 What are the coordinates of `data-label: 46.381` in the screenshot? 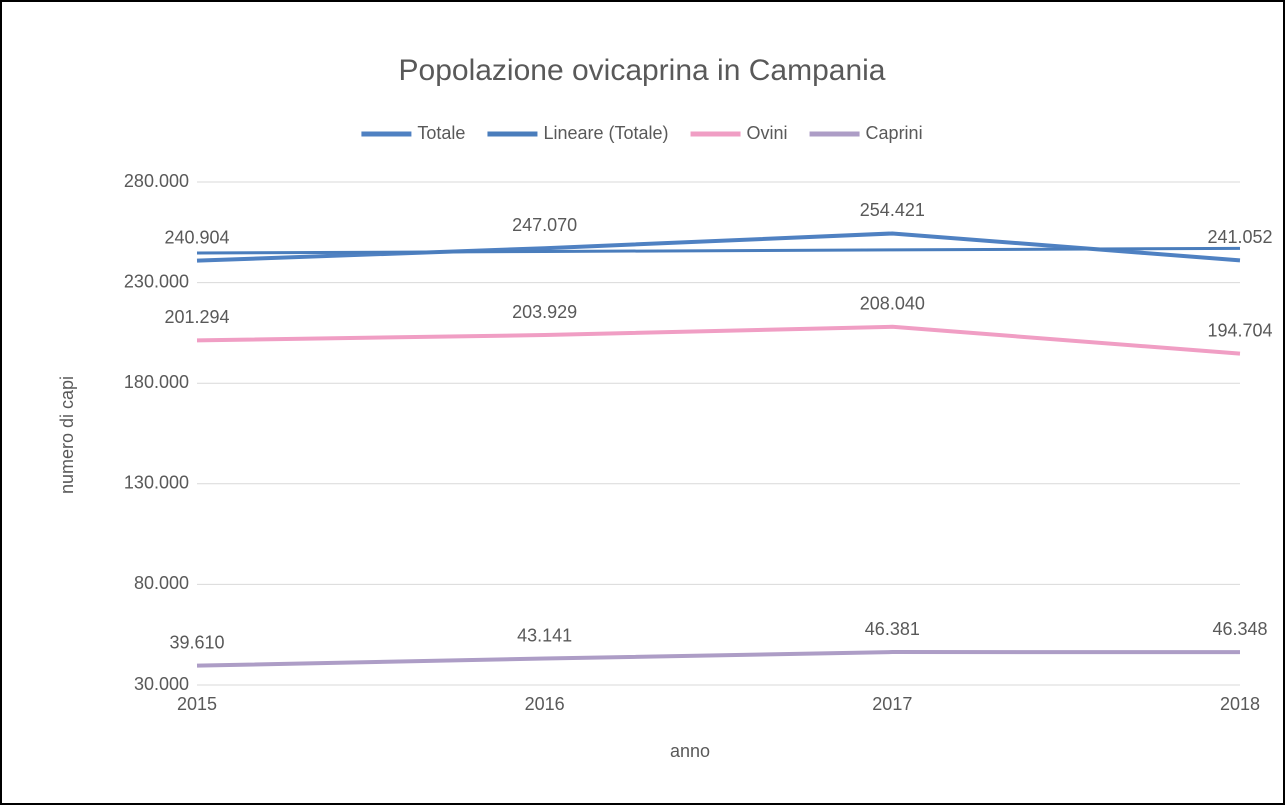 It's located at (892, 629).